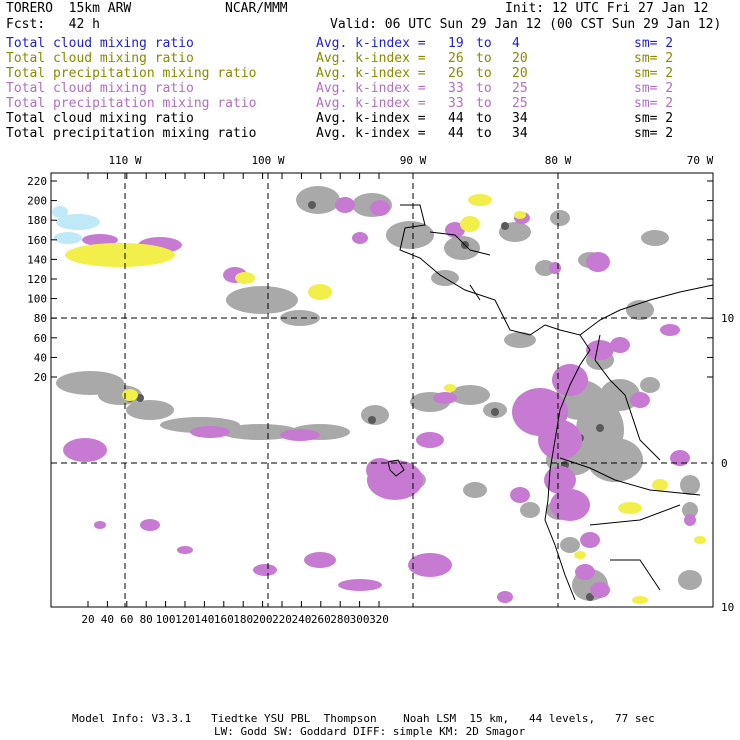  I want to click on x-tick-label: 120, so click(185, 619).